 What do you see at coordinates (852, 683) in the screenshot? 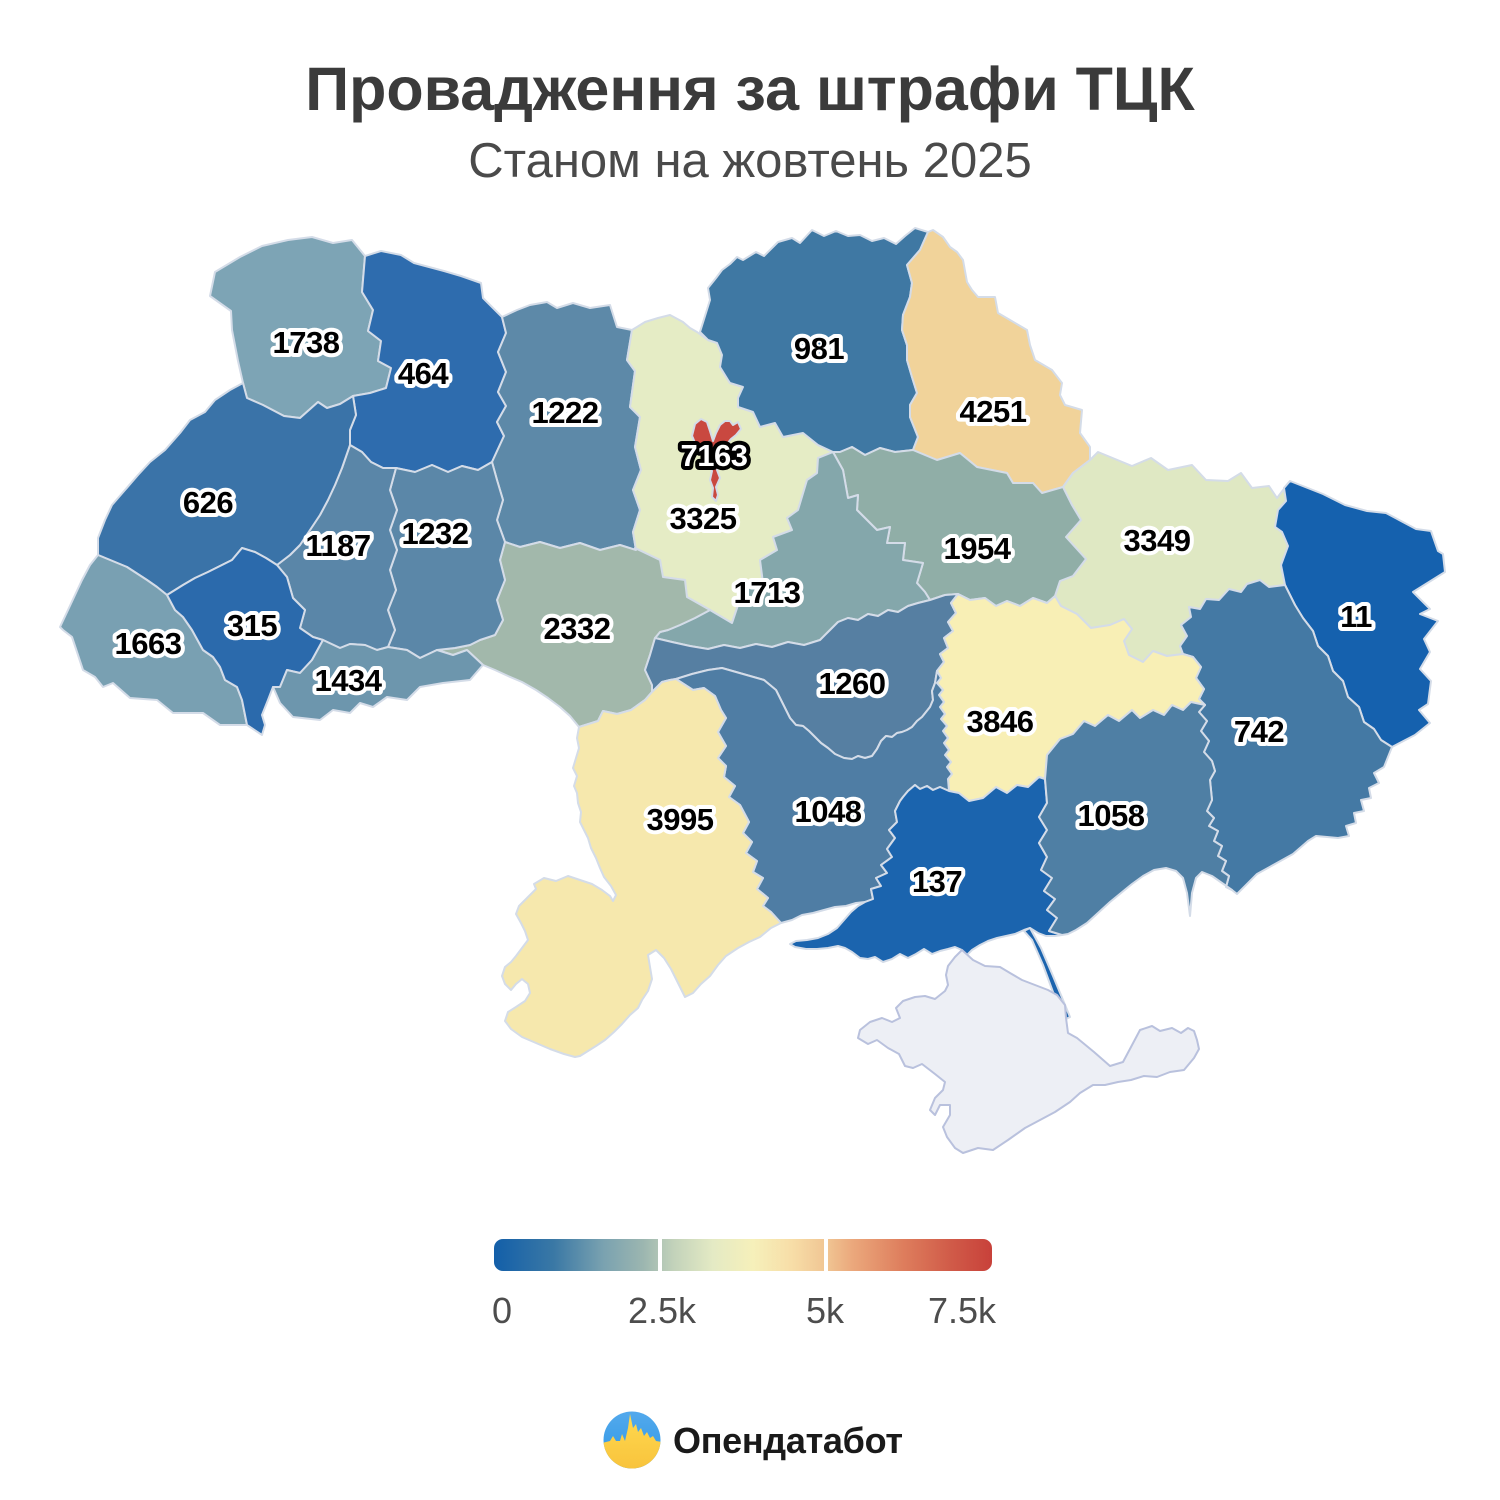
I see `svg-text: 1260` at bounding box center [852, 683].